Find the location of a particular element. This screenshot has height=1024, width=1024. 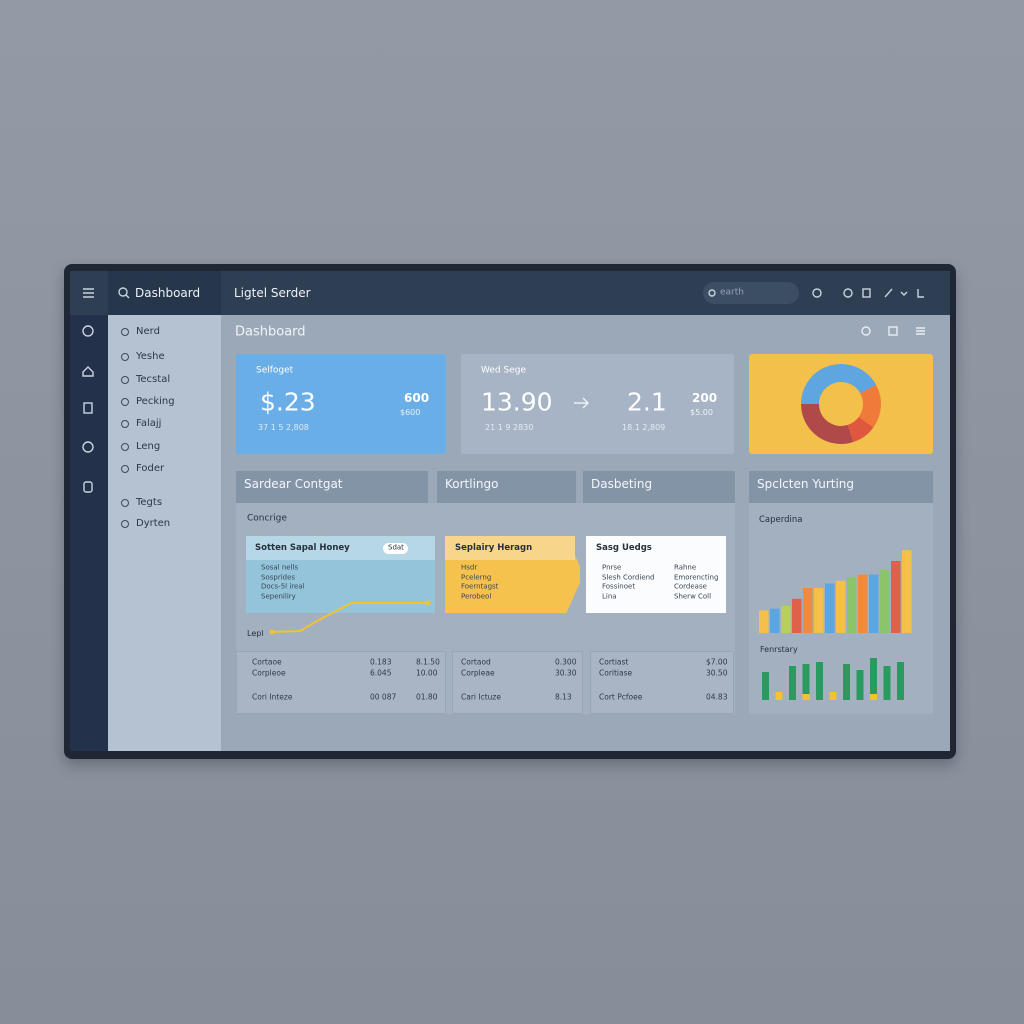

subcard-item: Foerntagst is located at coordinates (480, 586).